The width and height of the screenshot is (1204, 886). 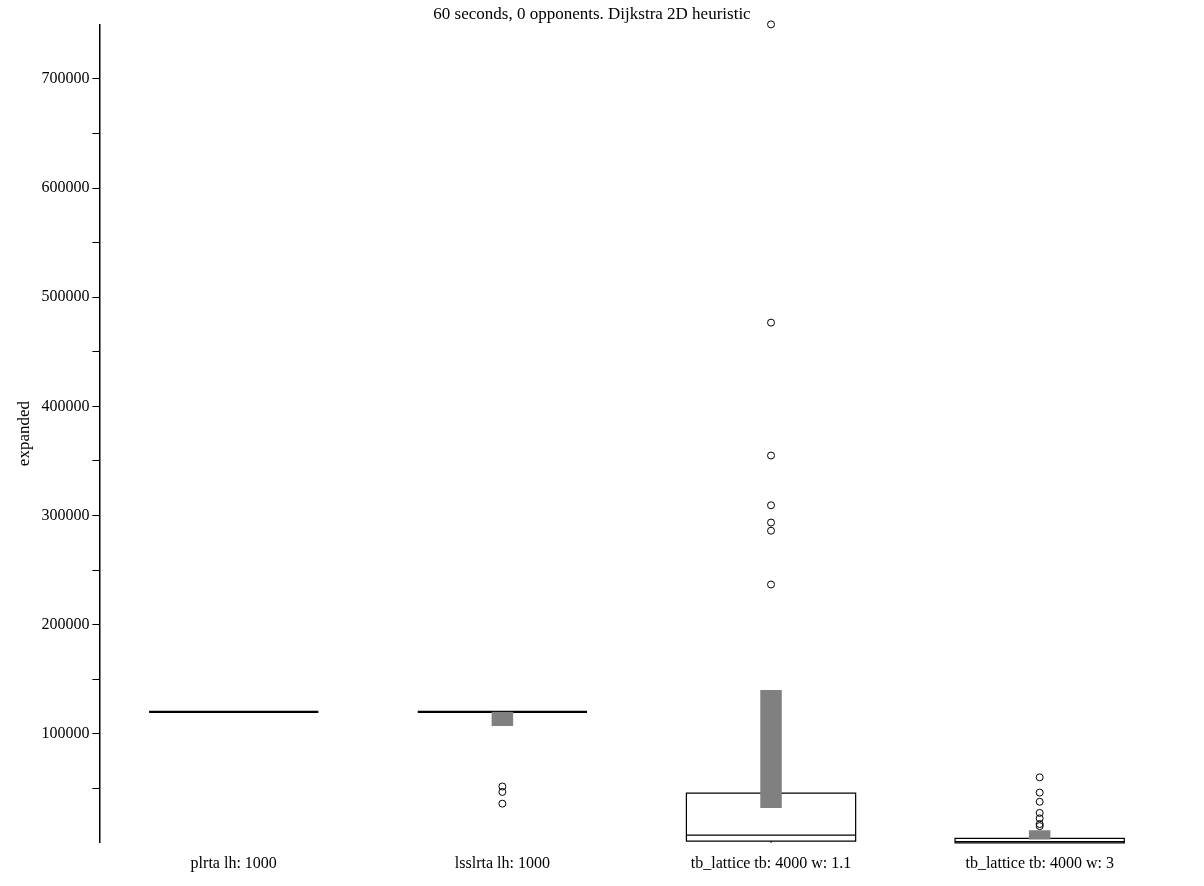 What do you see at coordinates (592, 13) in the screenshot?
I see `chart-title: 60 seconds, 0 opponents. Dijkstra 2D heuristic` at bounding box center [592, 13].